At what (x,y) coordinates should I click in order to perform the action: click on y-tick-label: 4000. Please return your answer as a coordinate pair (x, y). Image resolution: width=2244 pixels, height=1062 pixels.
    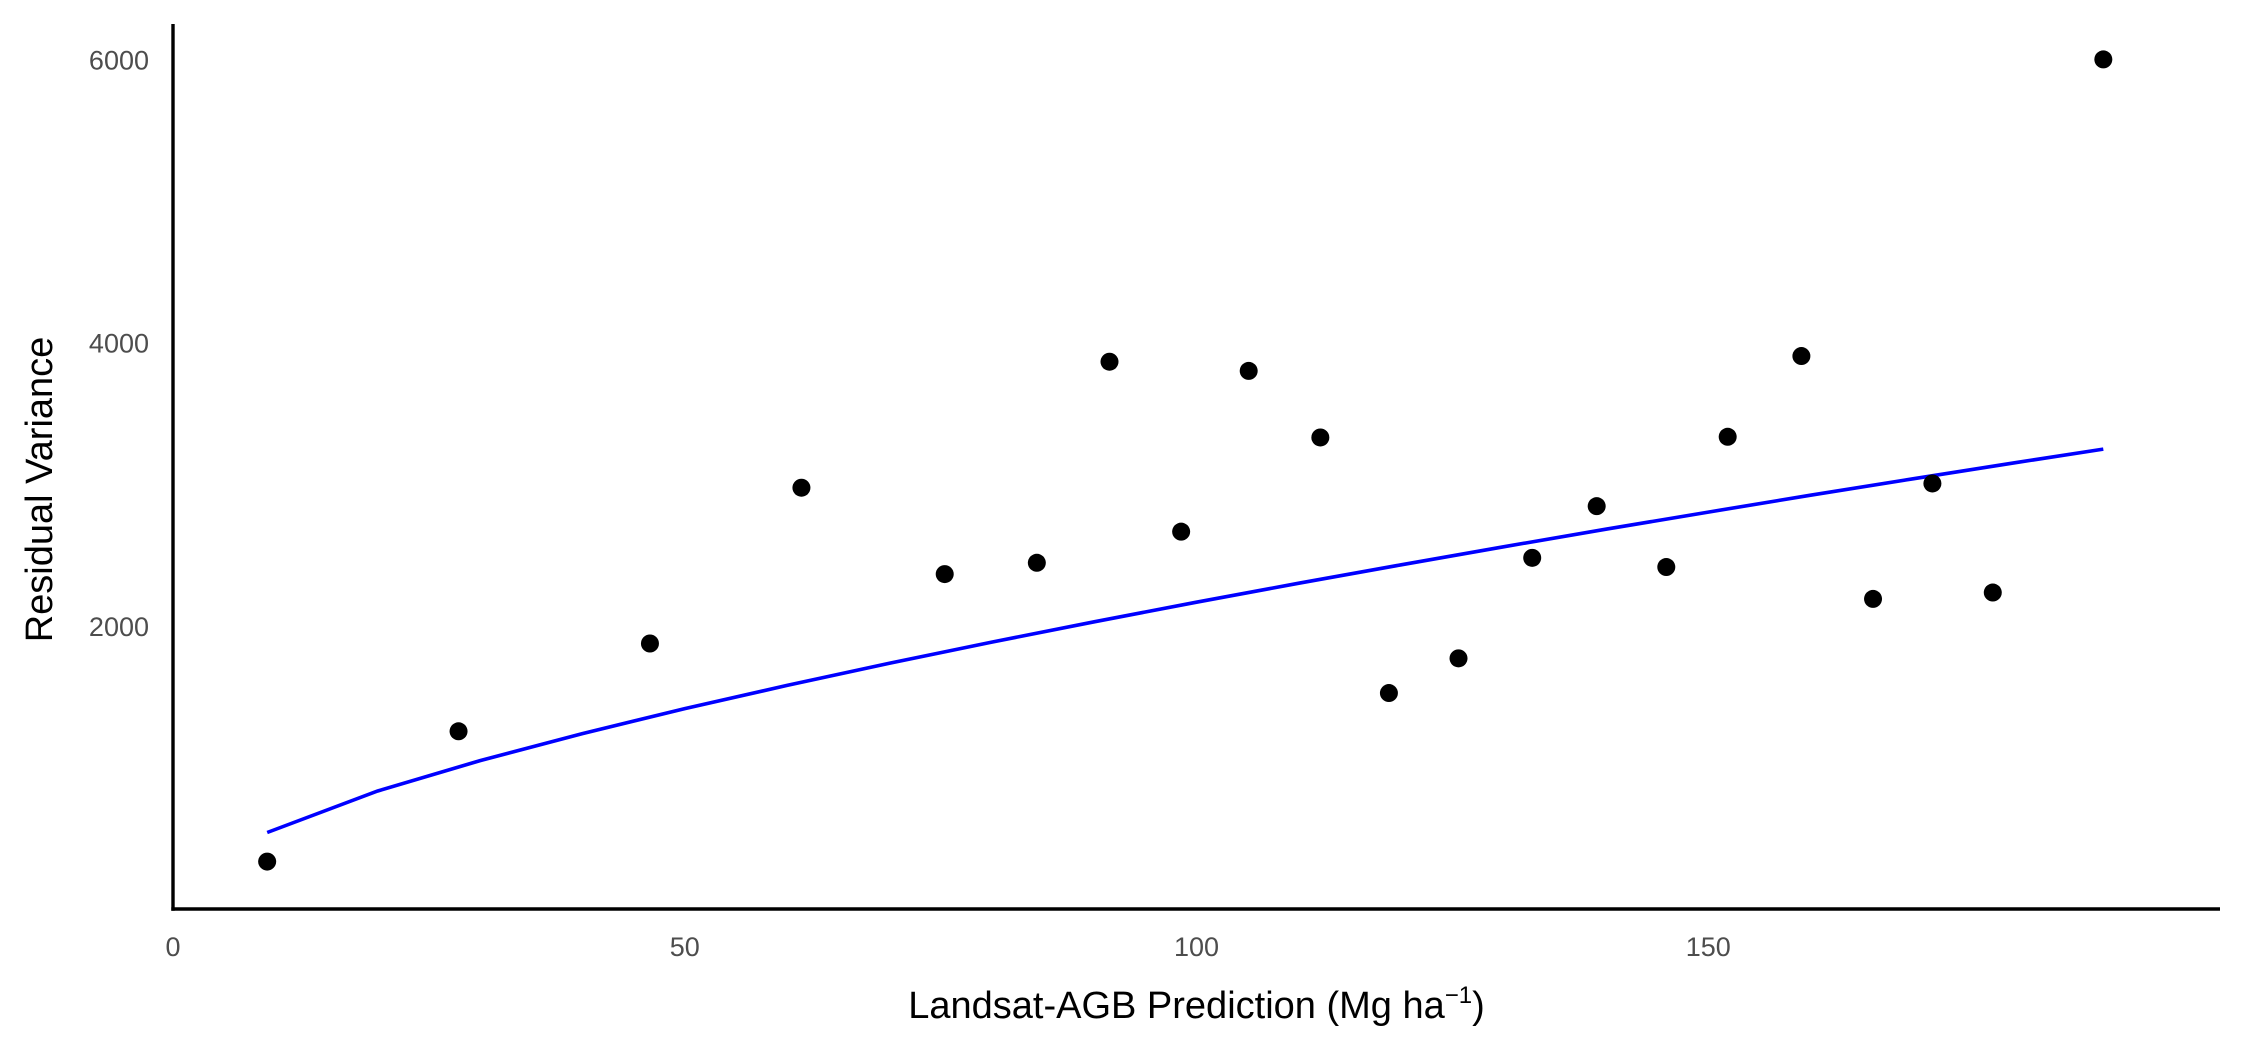
    Looking at the image, I should click on (119, 344).